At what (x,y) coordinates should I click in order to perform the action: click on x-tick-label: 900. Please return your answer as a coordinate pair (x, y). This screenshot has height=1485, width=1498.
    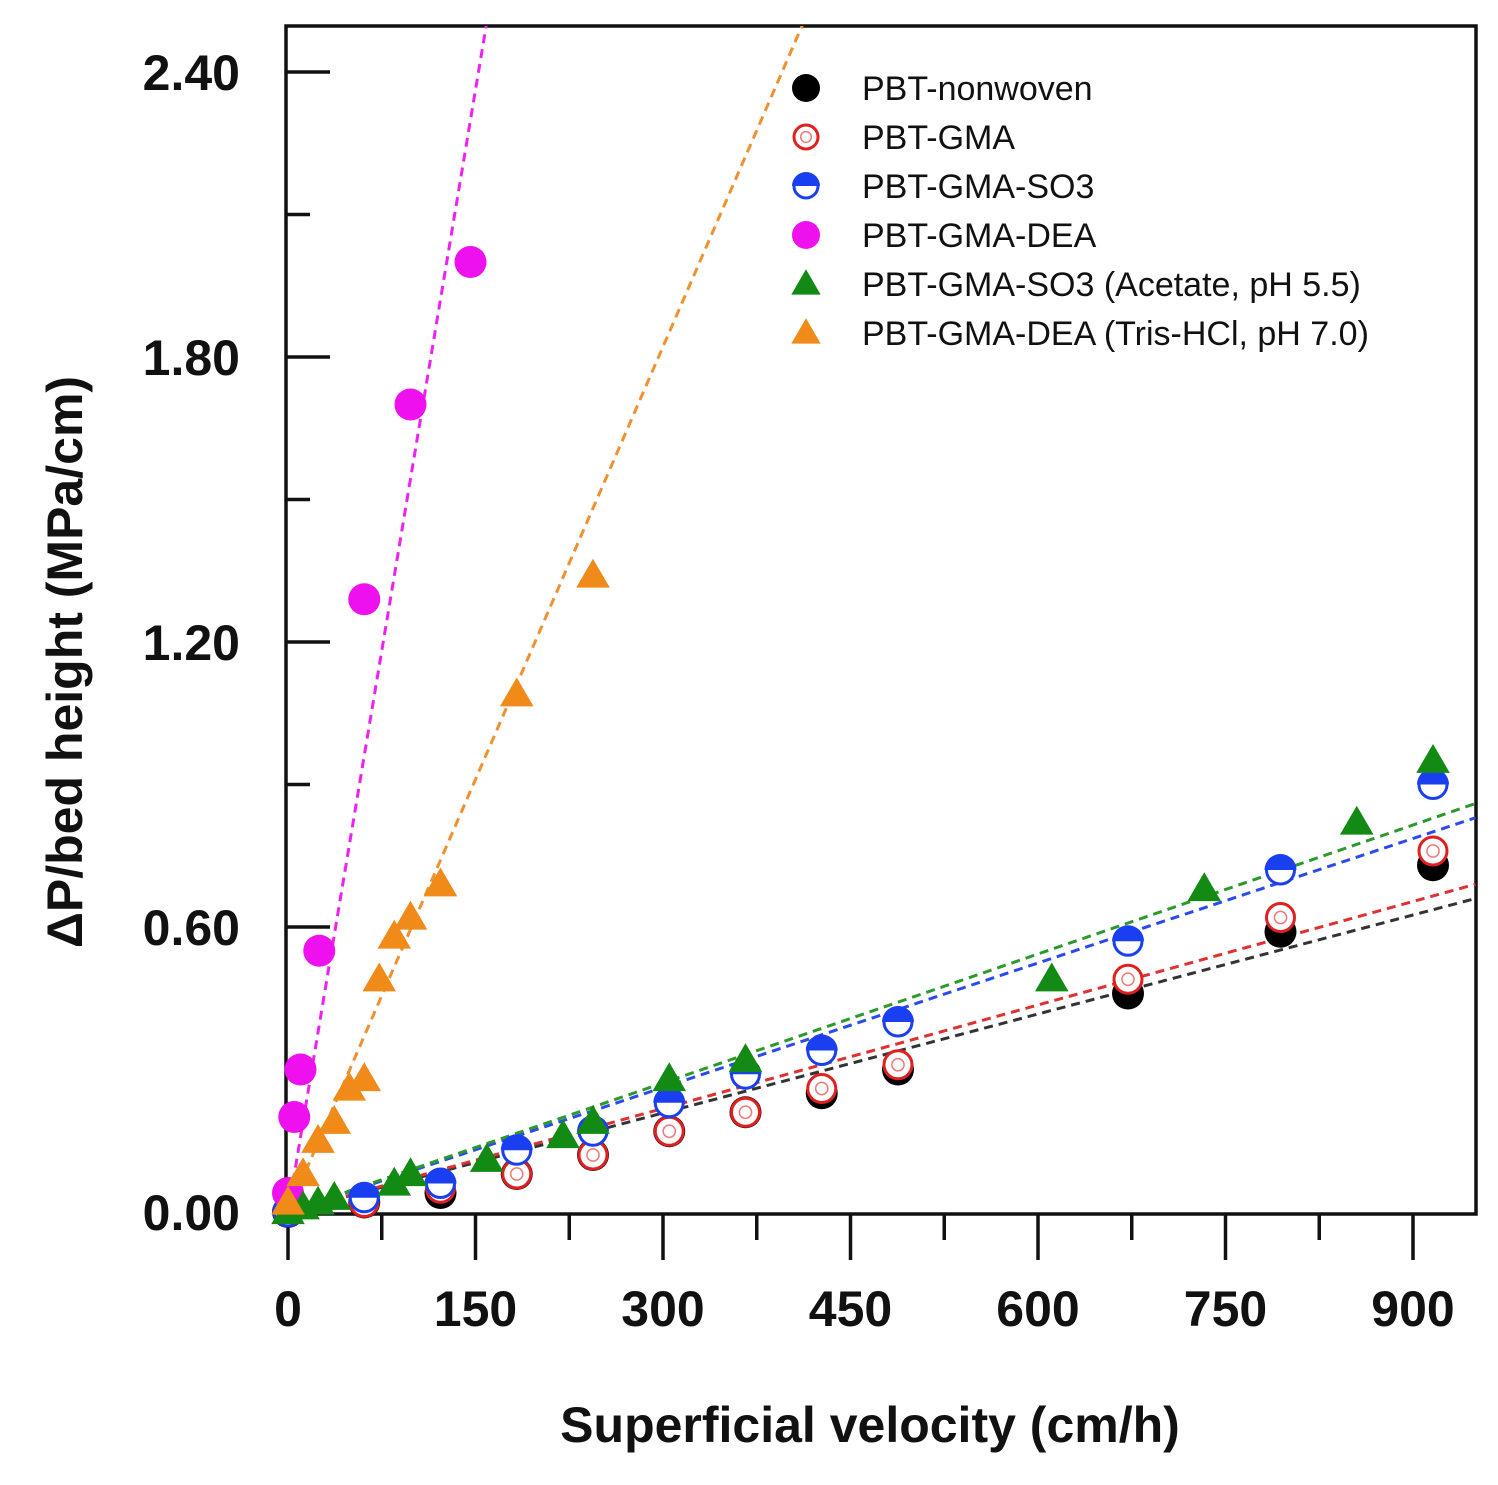
    Looking at the image, I should click on (1412, 1309).